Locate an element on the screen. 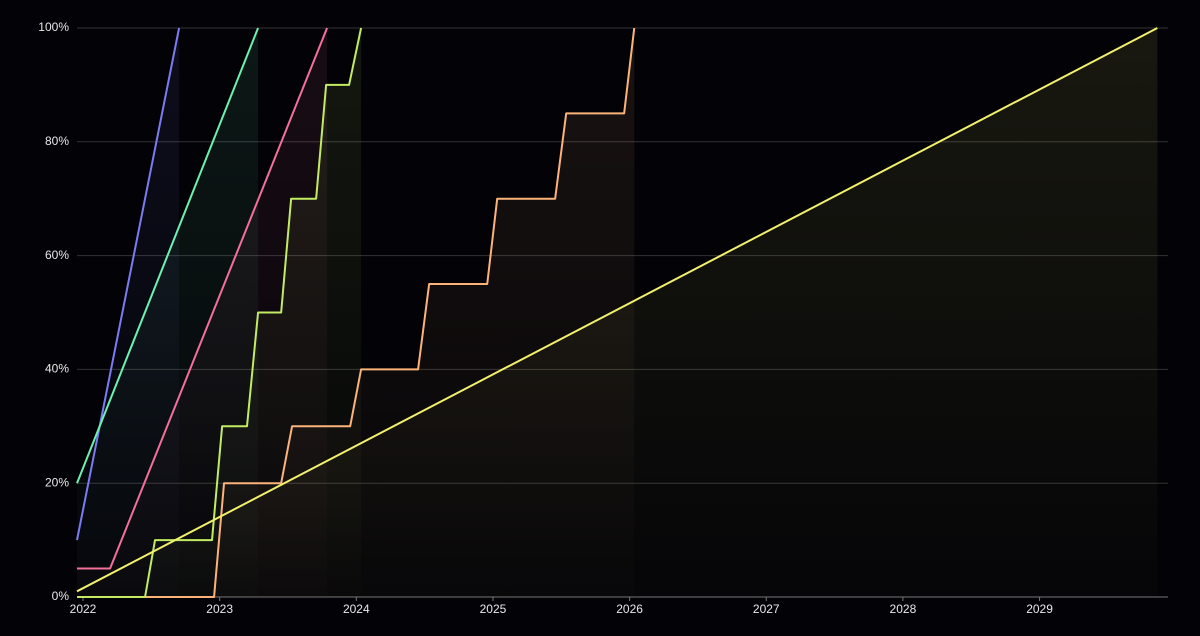 This screenshot has width=1200, height=636. x-tick-label: 2026 is located at coordinates (629, 609).